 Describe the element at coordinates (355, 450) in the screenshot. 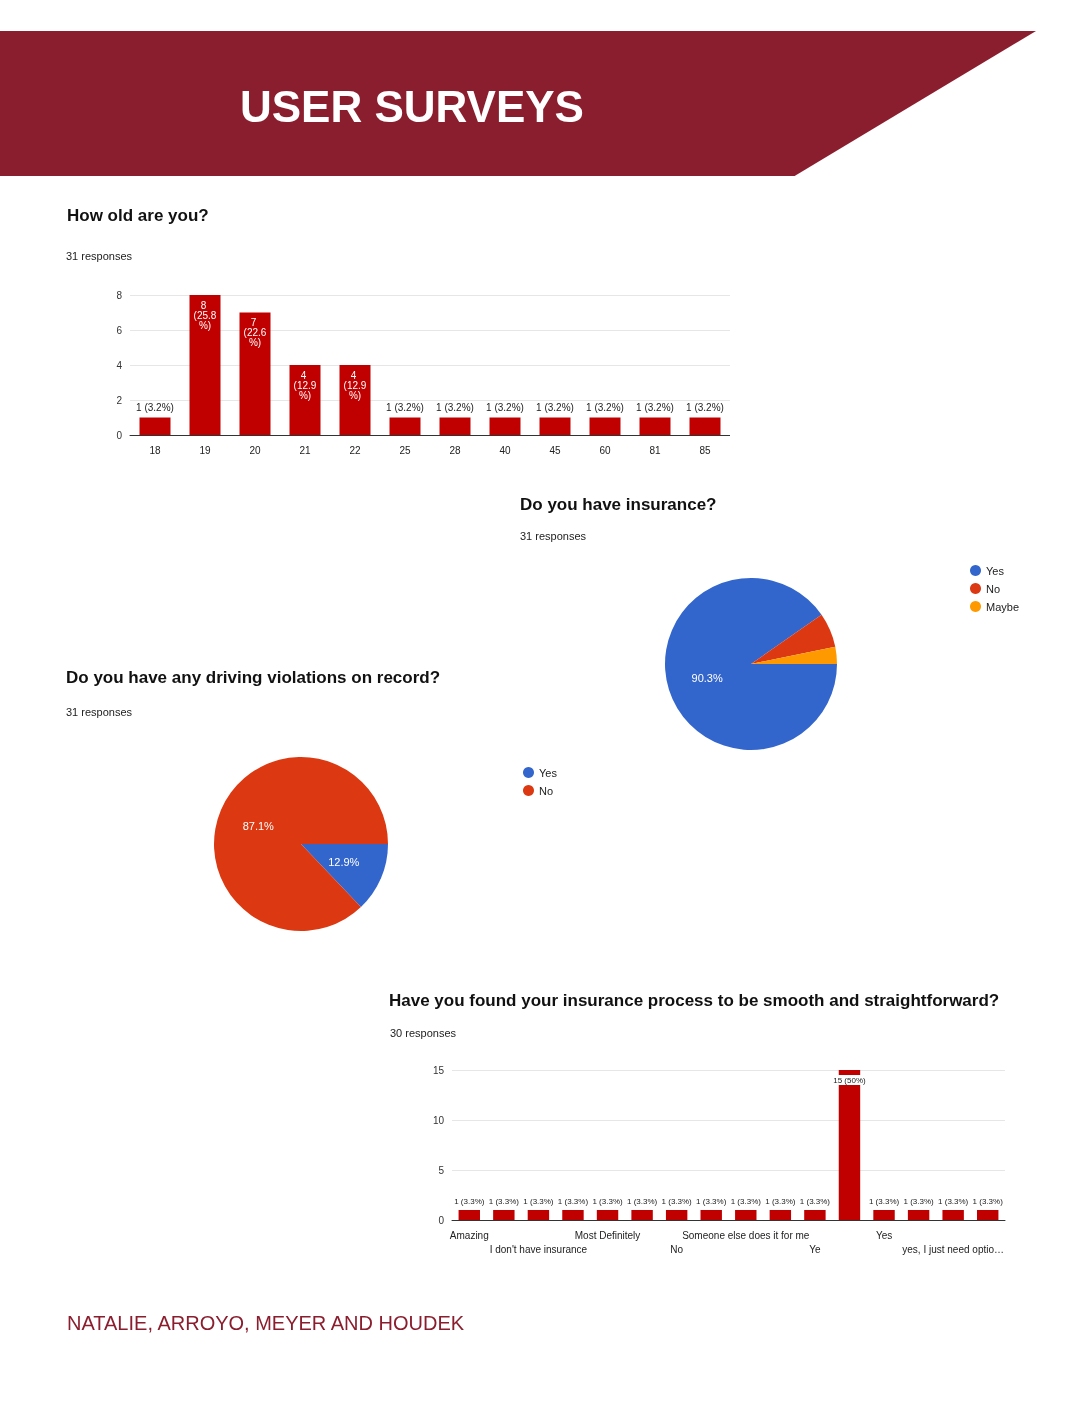

I see `x-tick-label: 22` at that location.